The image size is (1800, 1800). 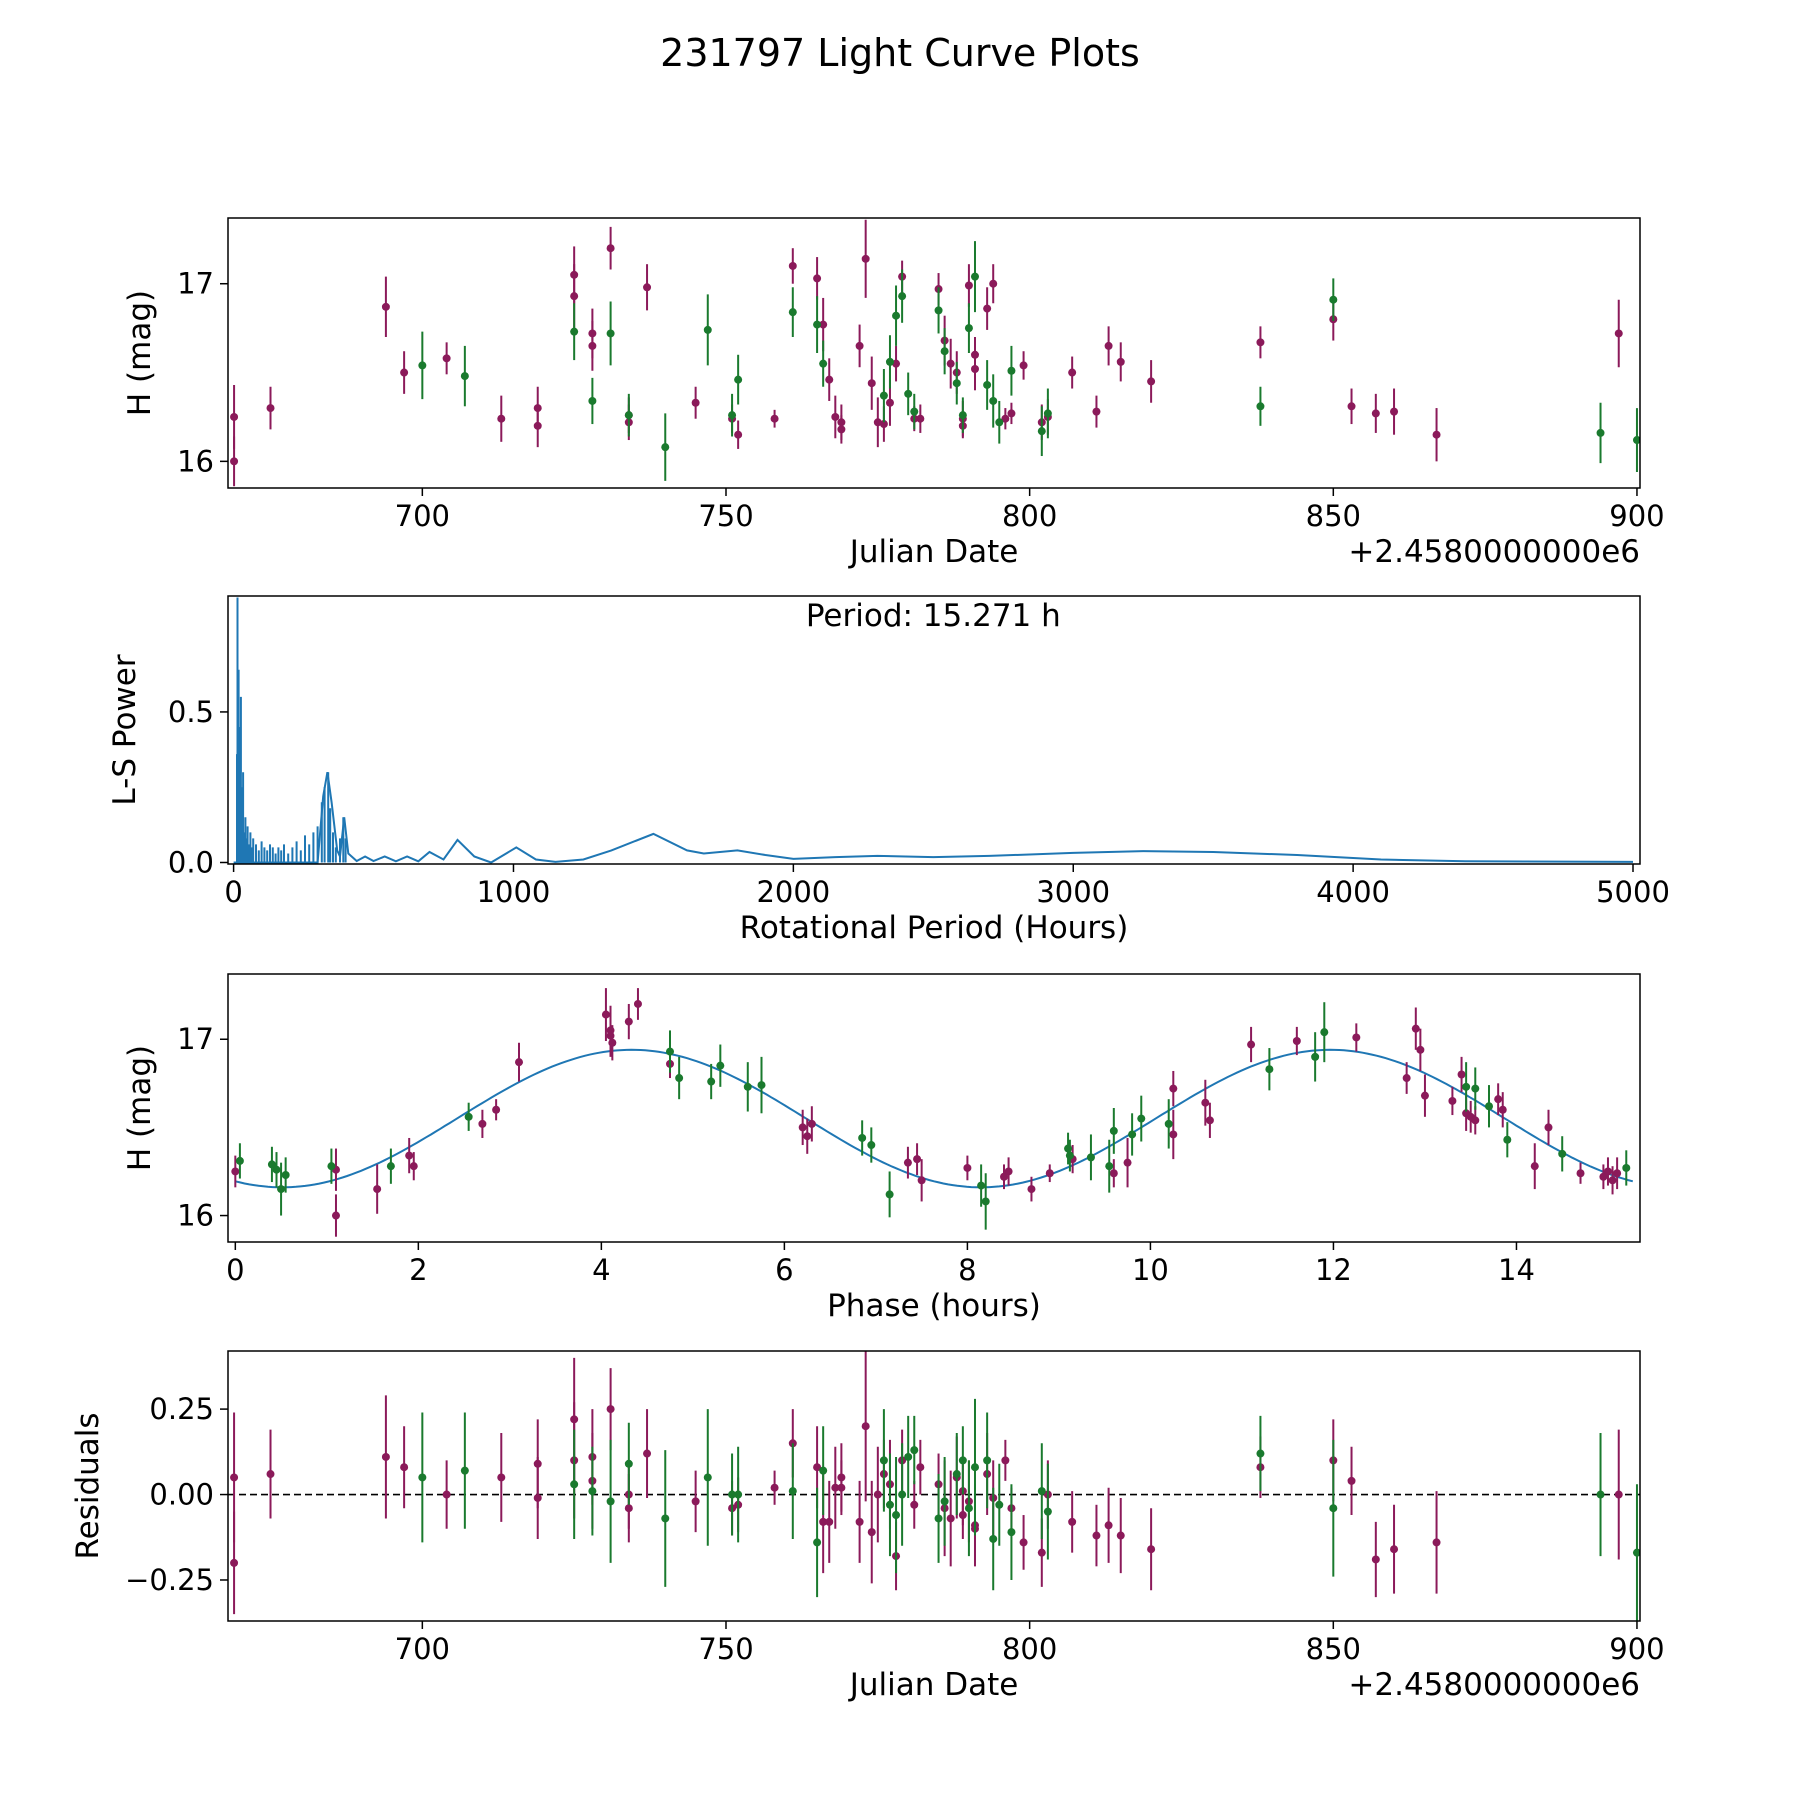 I want to click on x-tick-label: 8, so click(x=967, y=1270).